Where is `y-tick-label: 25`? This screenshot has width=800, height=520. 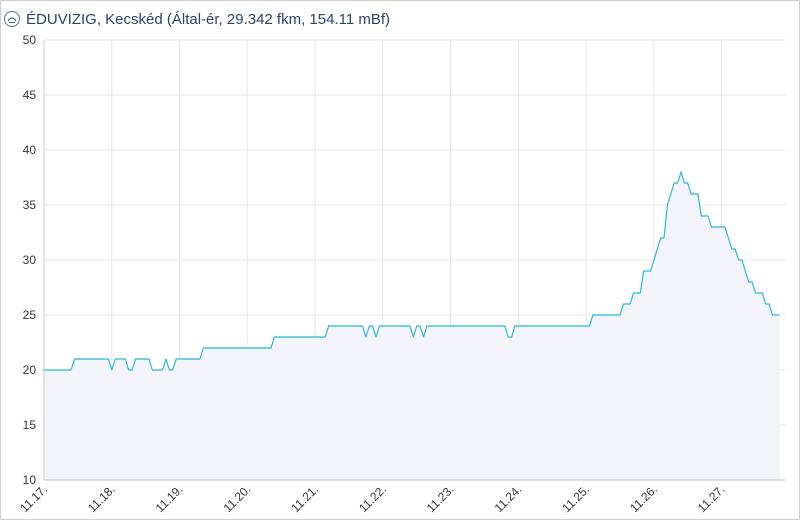 y-tick-label: 25 is located at coordinates (30, 315).